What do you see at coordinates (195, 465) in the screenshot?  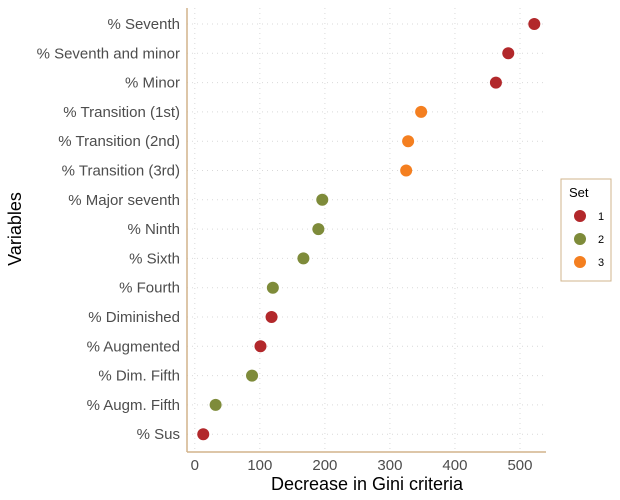 I see `x-tick-label: 0` at bounding box center [195, 465].